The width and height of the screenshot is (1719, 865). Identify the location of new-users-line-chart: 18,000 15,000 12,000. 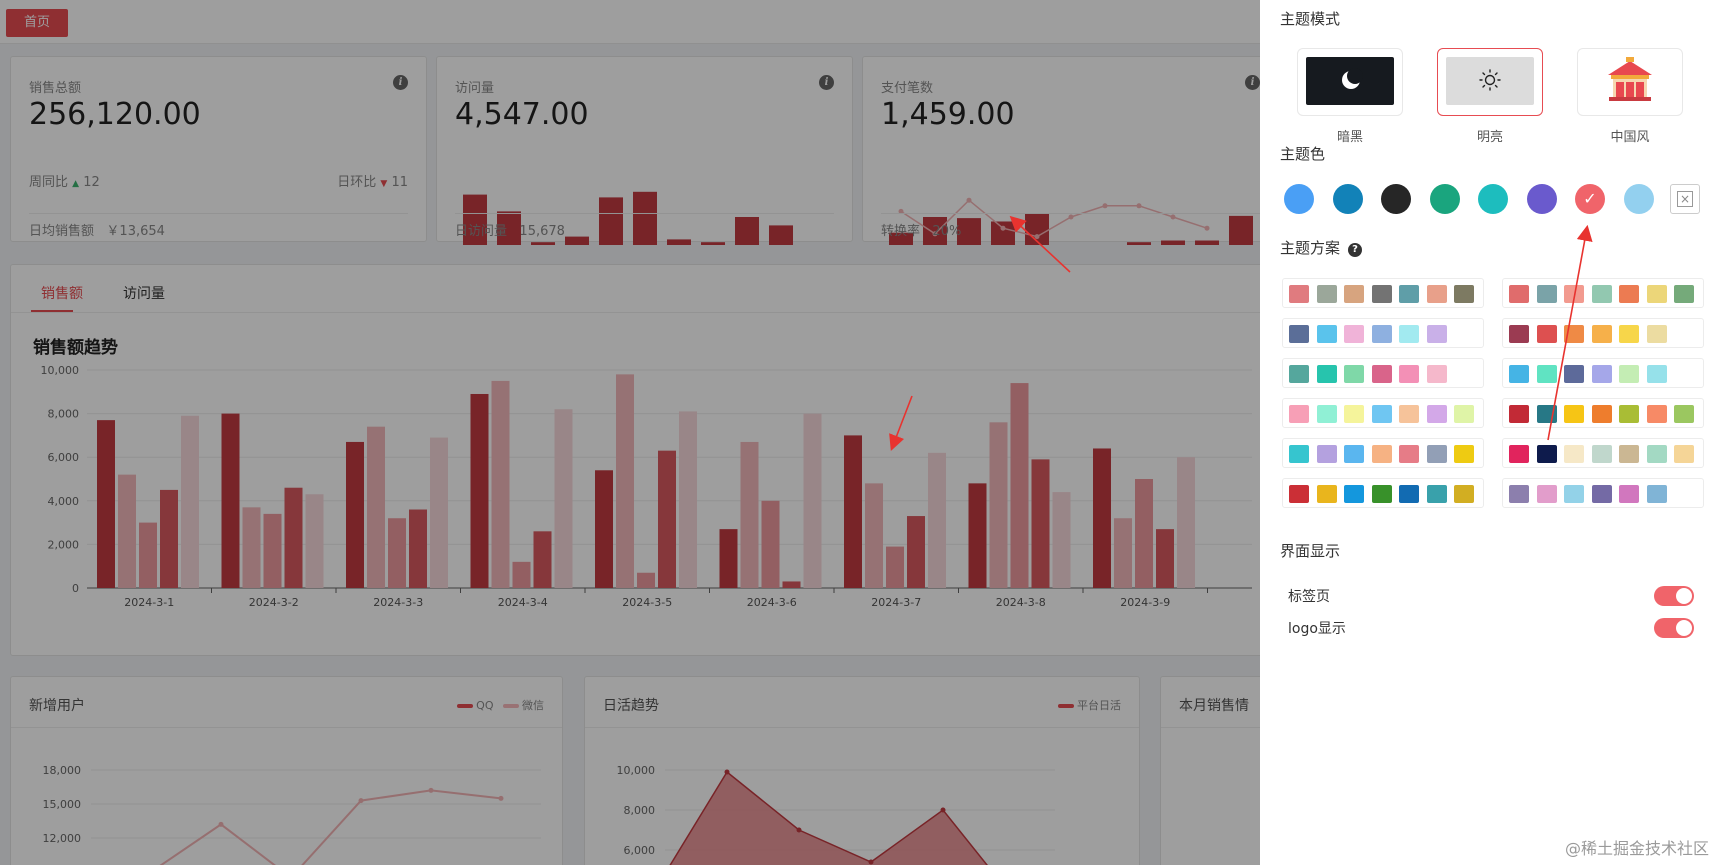
(292, 814).